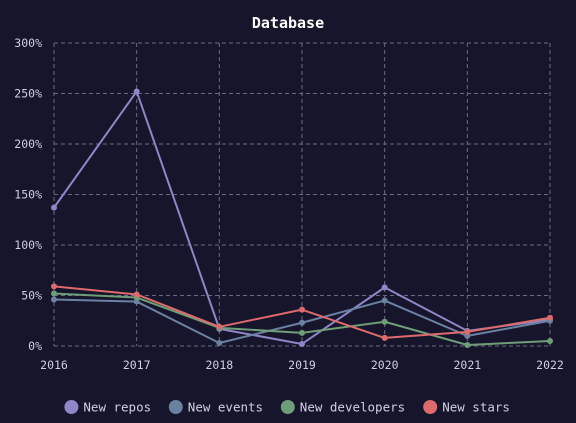 The image size is (576, 423). I want to click on y-tick-label: 0%, so click(35, 346).